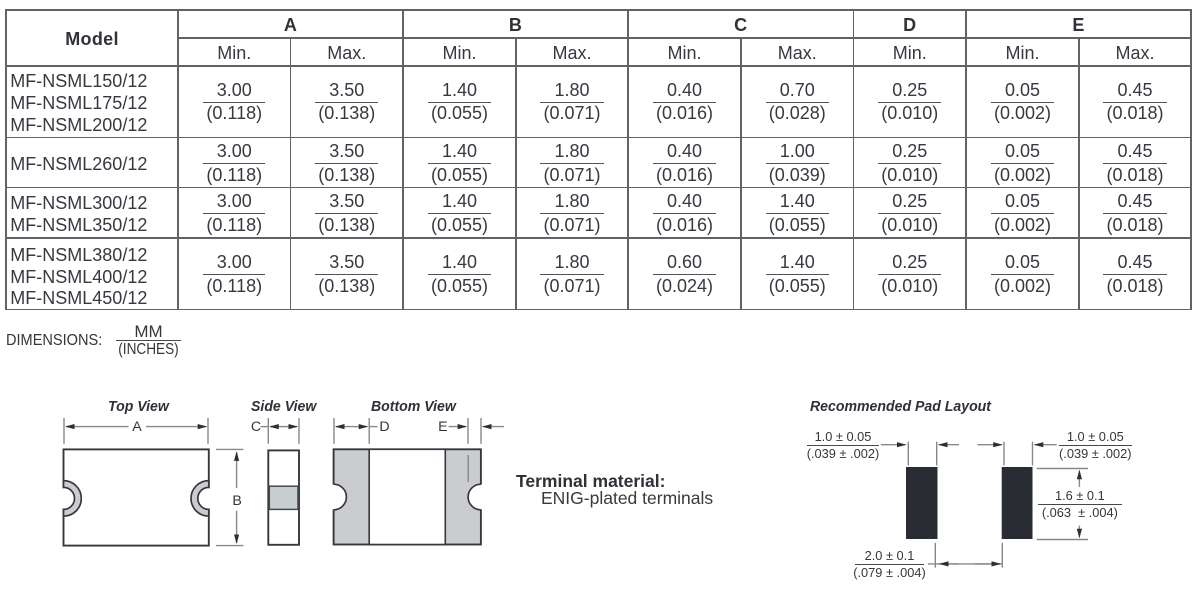  Describe the element at coordinates (137, 427) in the screenshot. I see `svg-text: A` at that location.